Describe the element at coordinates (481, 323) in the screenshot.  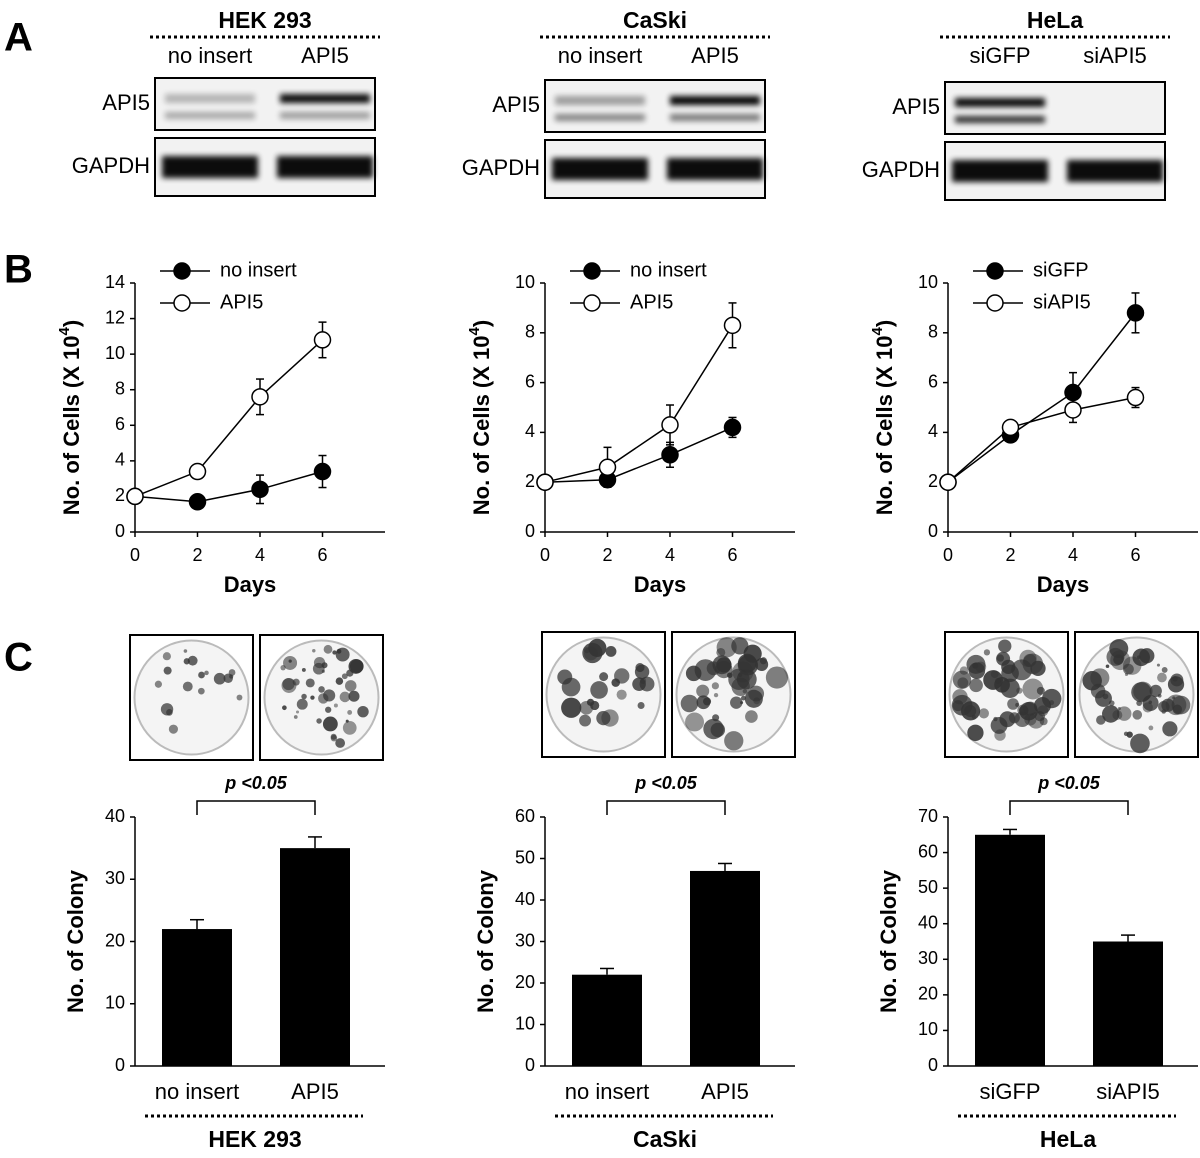
I see `y-axis-title-part: )` at that location.